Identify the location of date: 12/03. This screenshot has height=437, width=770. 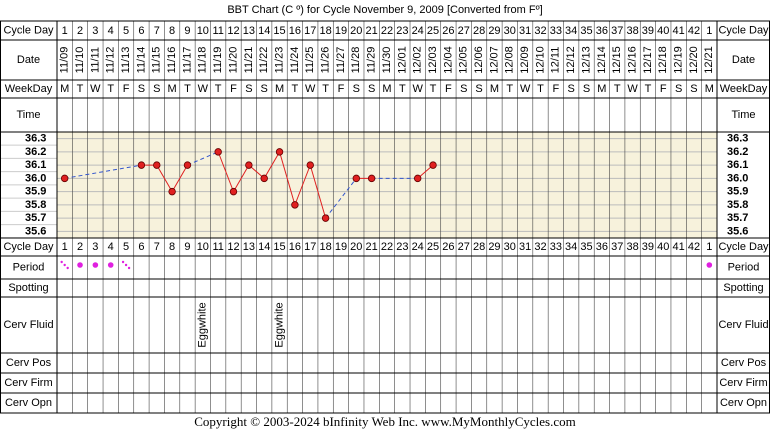
(433, 60).